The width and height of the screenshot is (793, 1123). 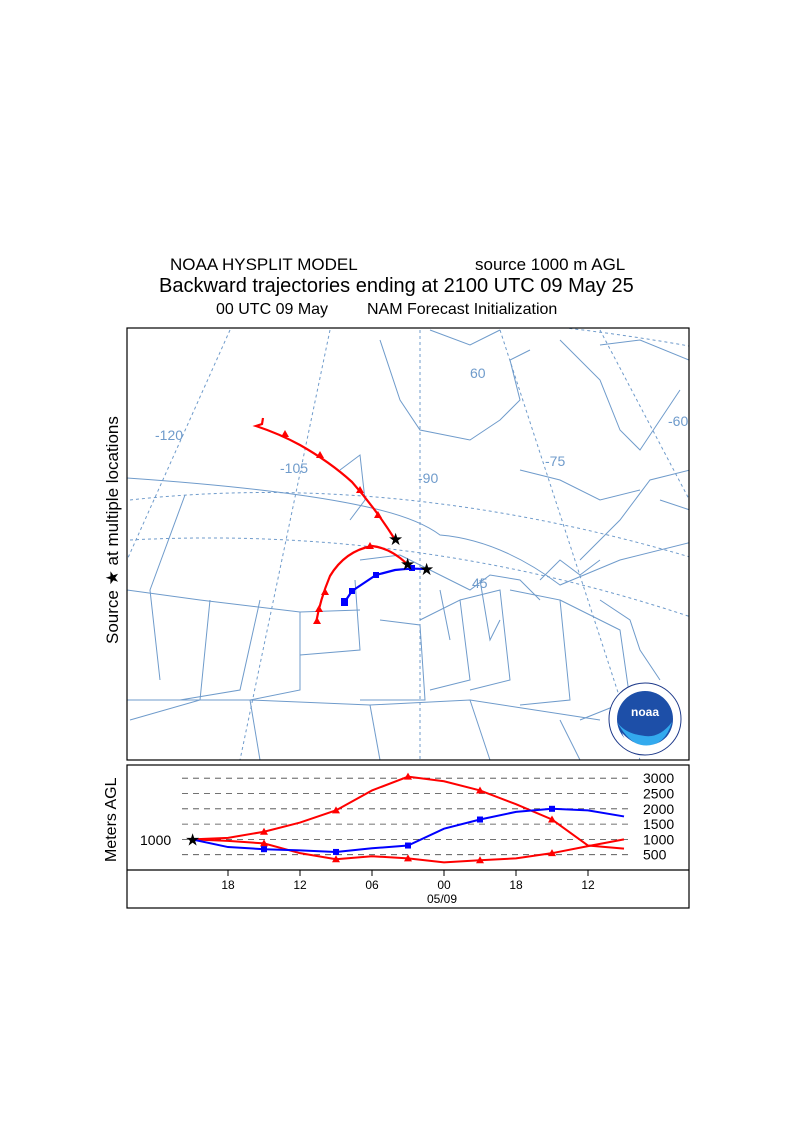 I want to click on lon-label-90: -90, so click(x=428, y=478).